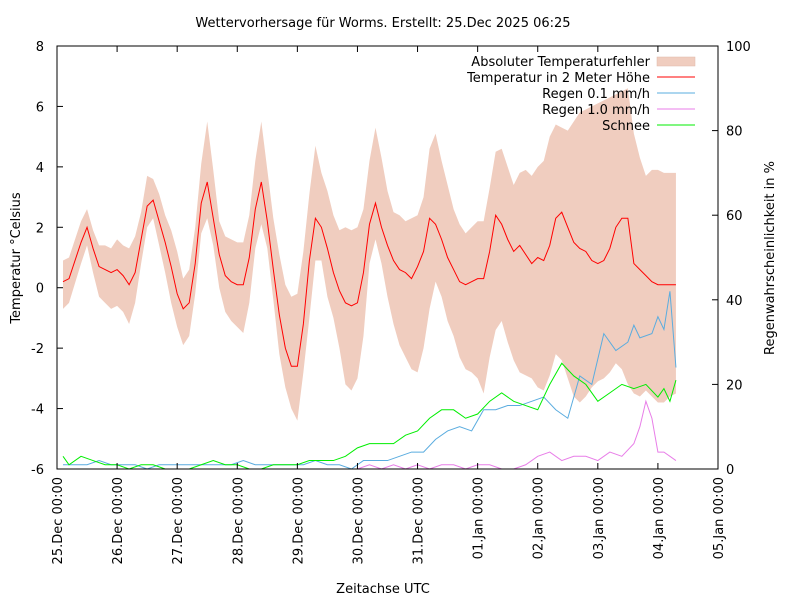 The width and height of the screenshot is (800, 600). I want to click on y-tick-label: 8, so click(40, 47).